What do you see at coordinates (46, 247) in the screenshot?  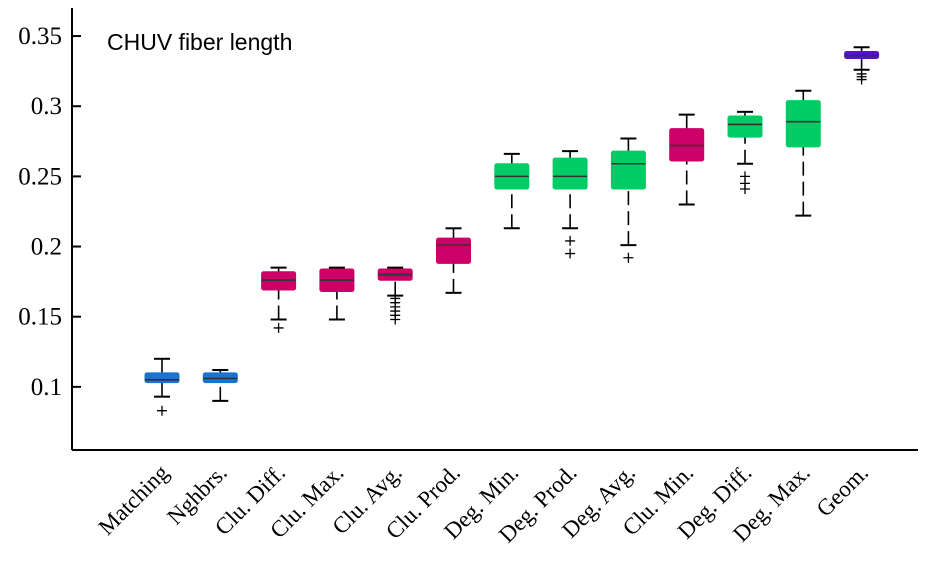 I see `y-tick-label: 0.2` at bounding box center [46, 247].